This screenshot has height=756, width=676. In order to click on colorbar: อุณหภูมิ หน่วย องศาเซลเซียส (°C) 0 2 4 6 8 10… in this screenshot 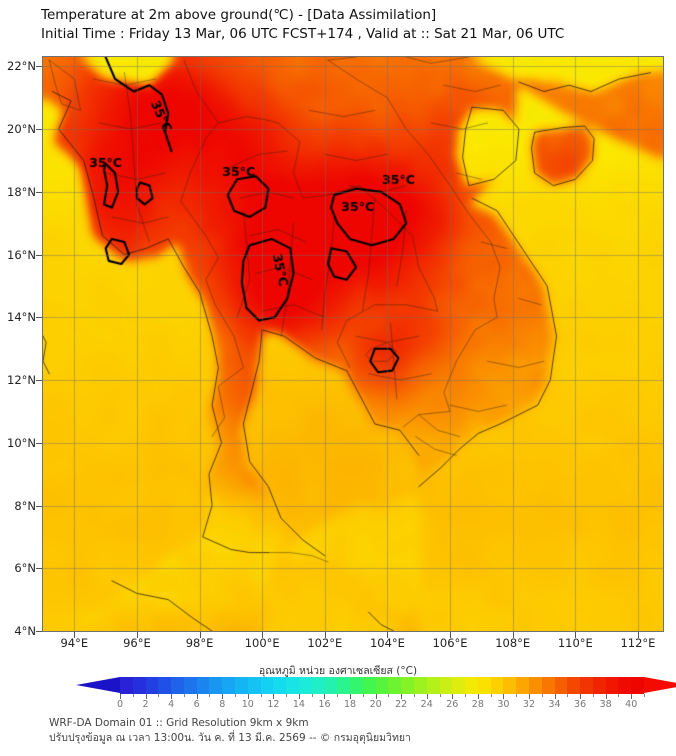, I will do `click(338, 688)`.